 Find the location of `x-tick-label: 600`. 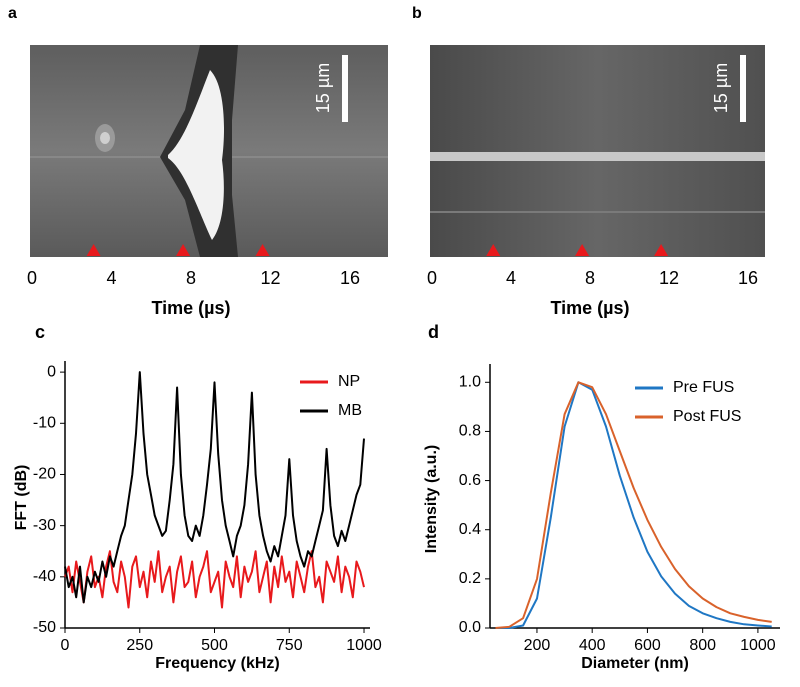

x-tick-label: 600 is located at coordinates (647, 645).